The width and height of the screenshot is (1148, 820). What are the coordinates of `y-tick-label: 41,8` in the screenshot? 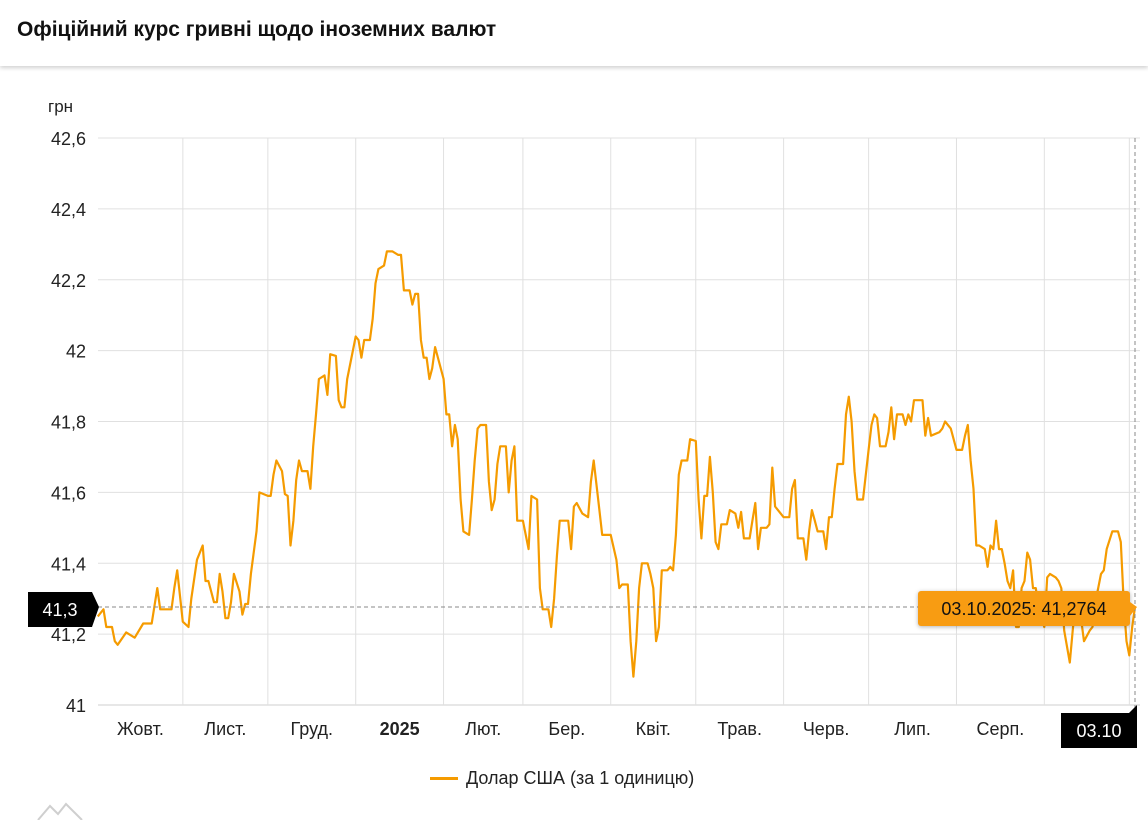 It's located at (68, 423).